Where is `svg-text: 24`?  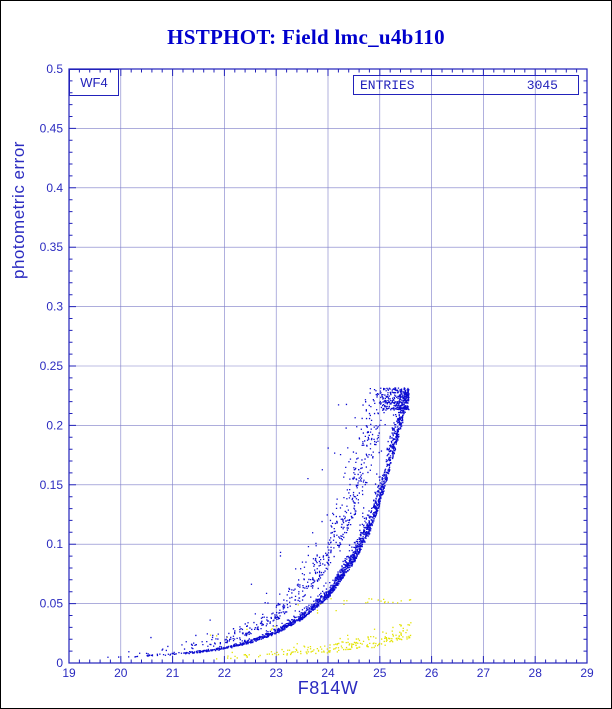
svg-text: 24 is located at coordinates (328, 673).